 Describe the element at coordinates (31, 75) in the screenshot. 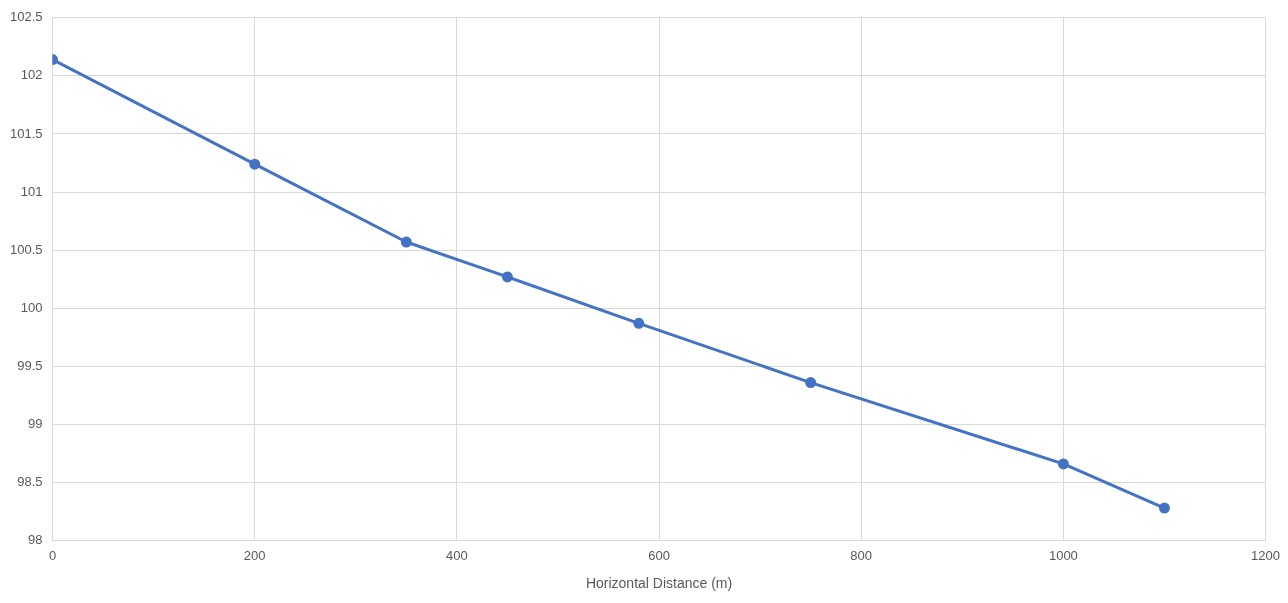

I see `y-tick-label: 102` at that location.